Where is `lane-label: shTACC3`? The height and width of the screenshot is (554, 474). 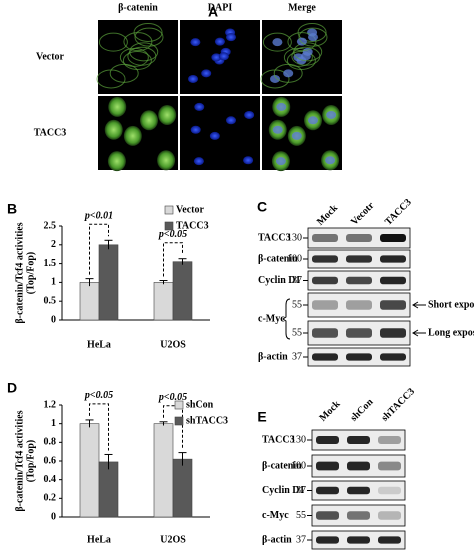 lane-label: shTACC3 is located at coordinates (398, 405).